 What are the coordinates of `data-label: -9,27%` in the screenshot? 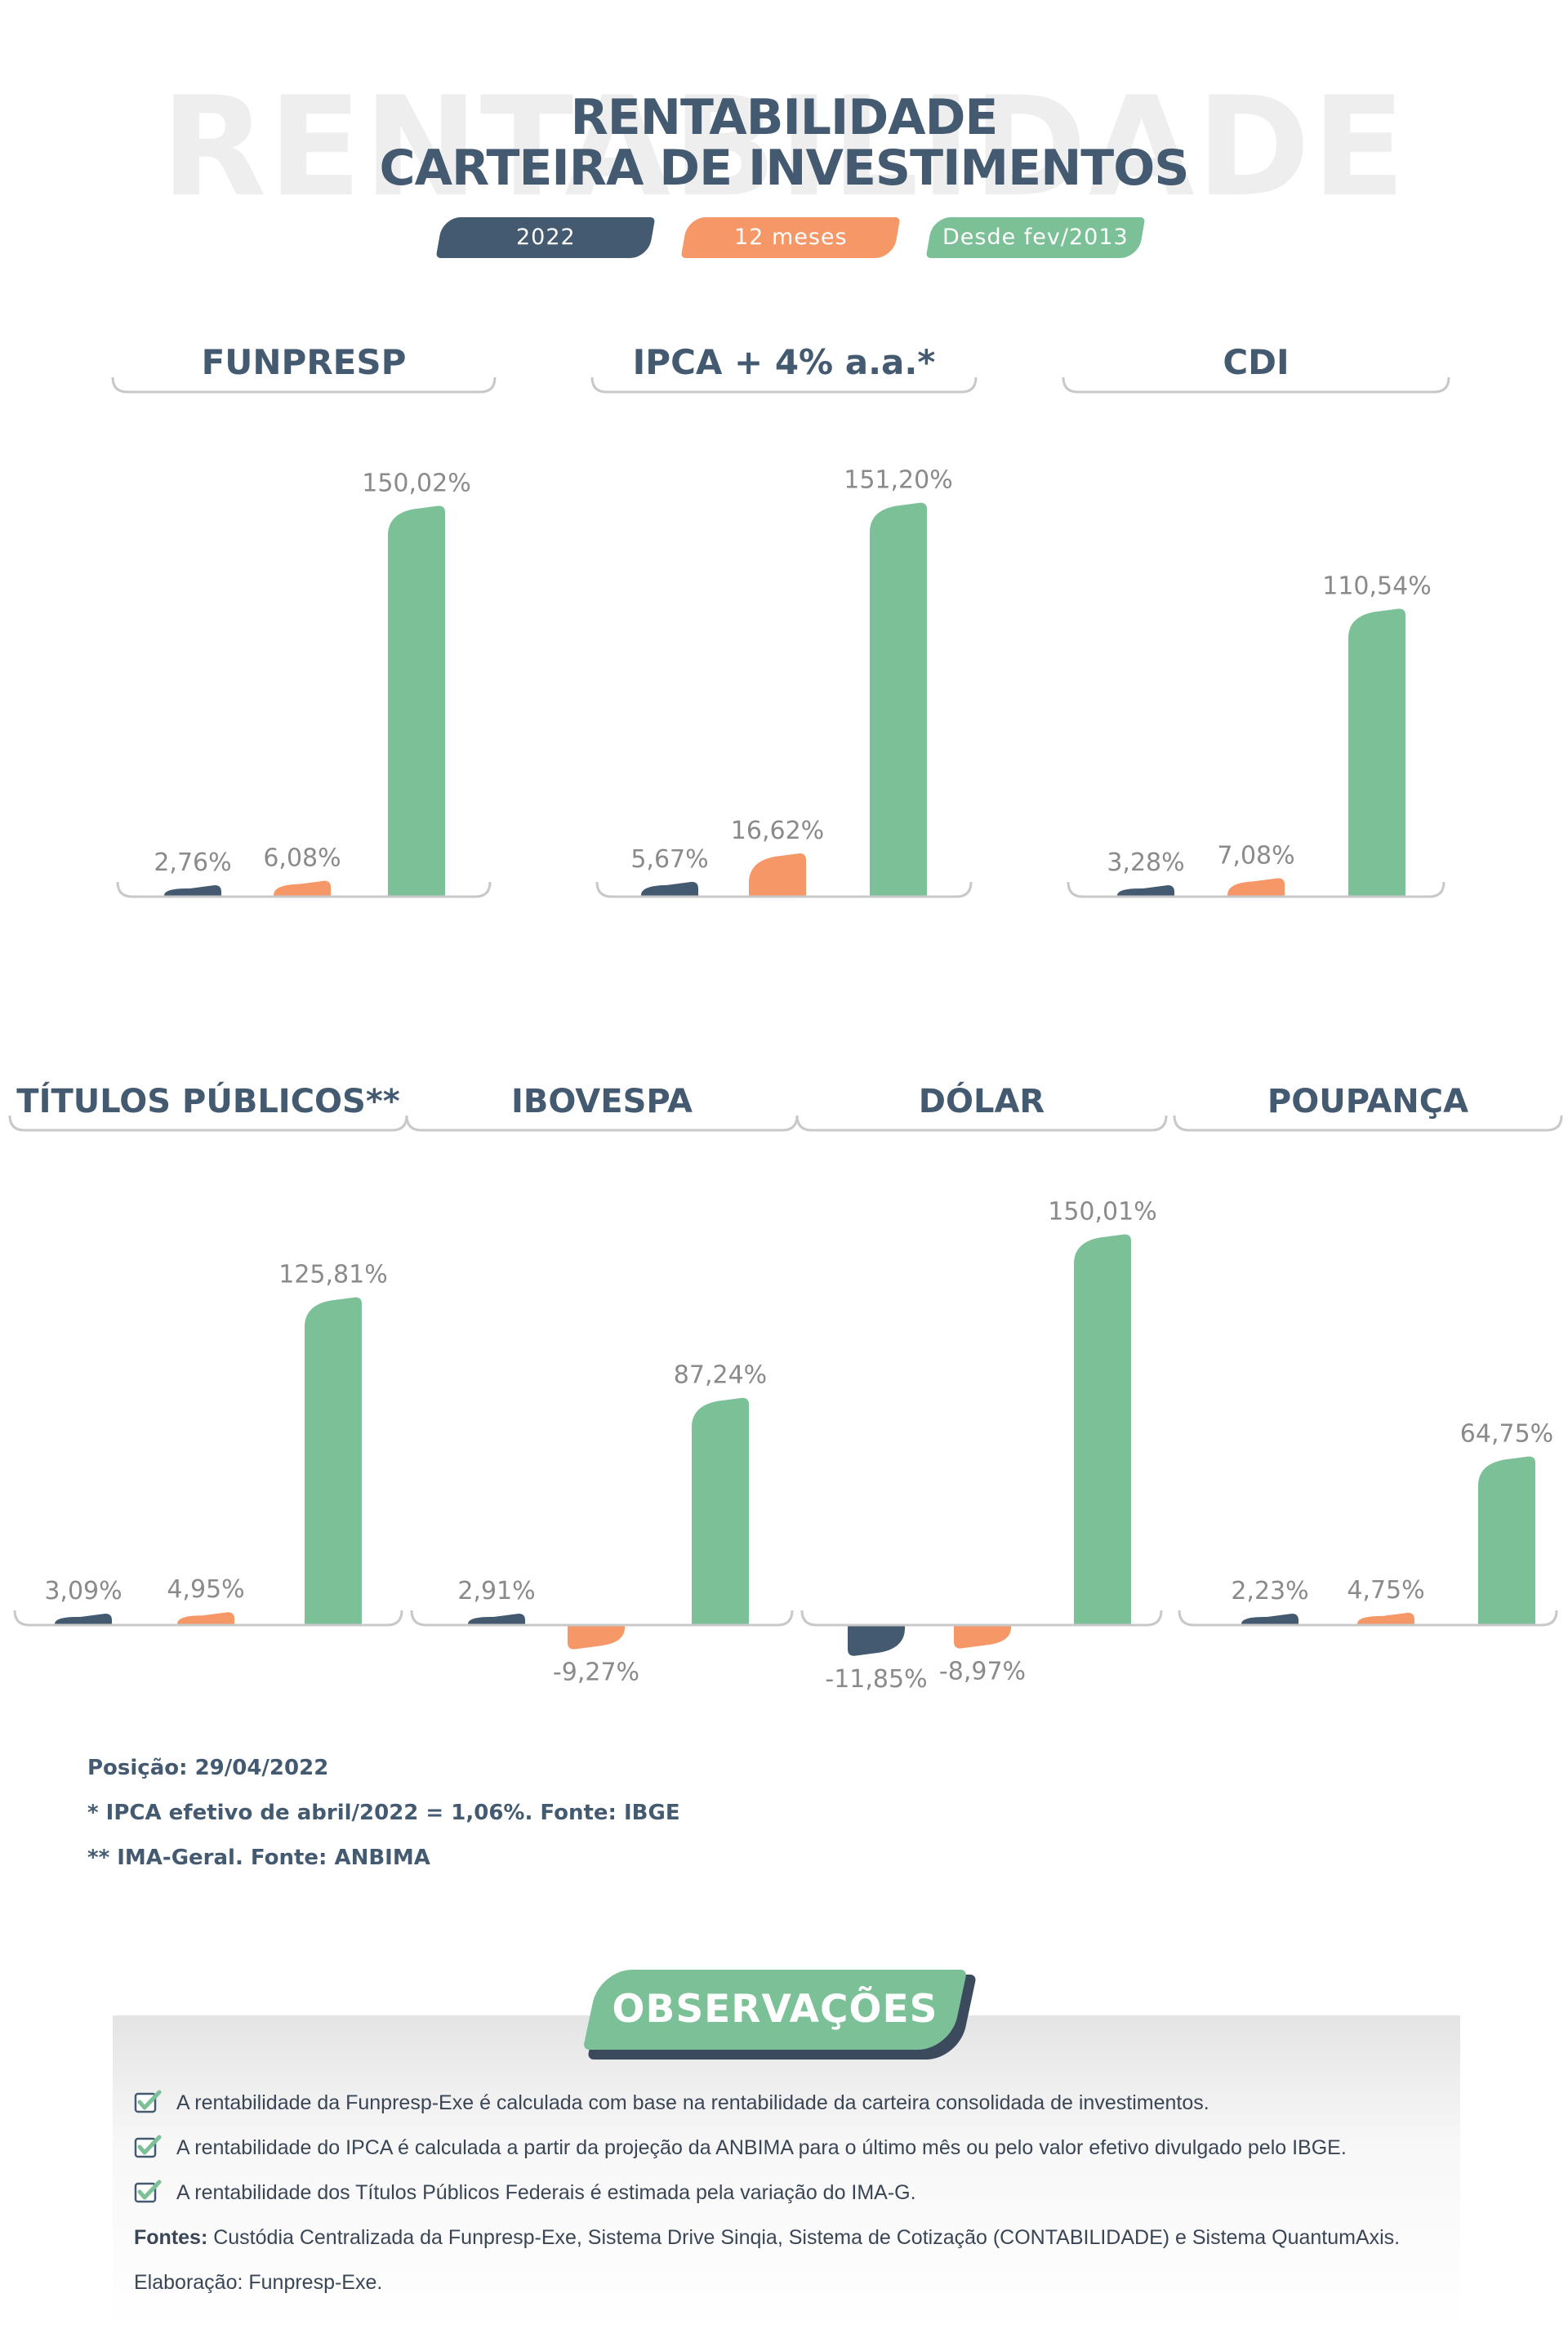 It's located at (596, 1673).